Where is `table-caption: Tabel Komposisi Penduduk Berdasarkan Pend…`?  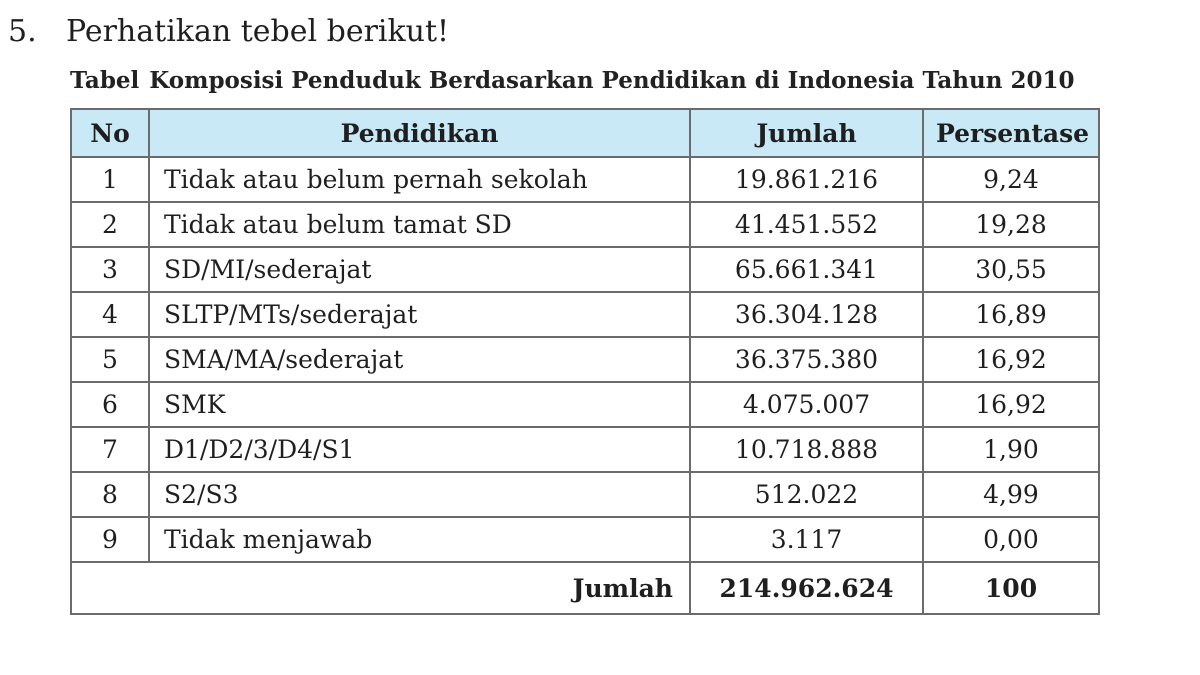
table-caption: Tabel Komposisi Penduduk Berdasarkan Pend… is located at coordinates (572, 81).